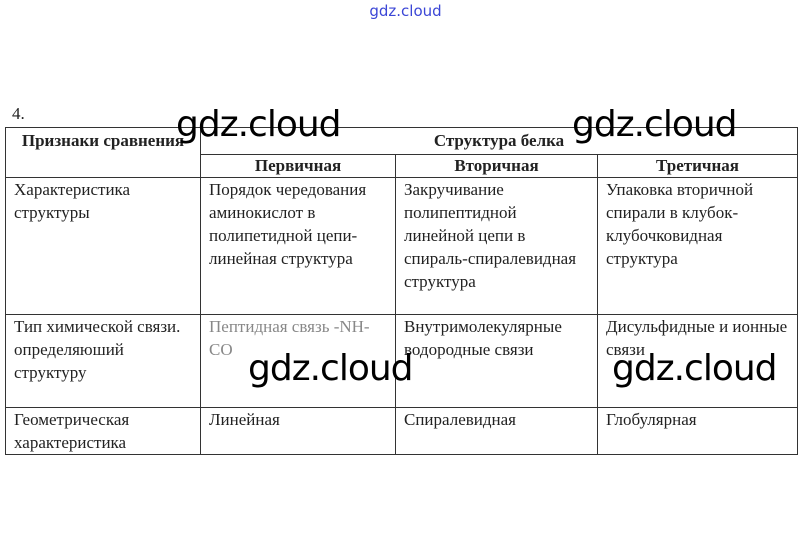  I want to click on table-cell: Линейная, so click(298, 431).